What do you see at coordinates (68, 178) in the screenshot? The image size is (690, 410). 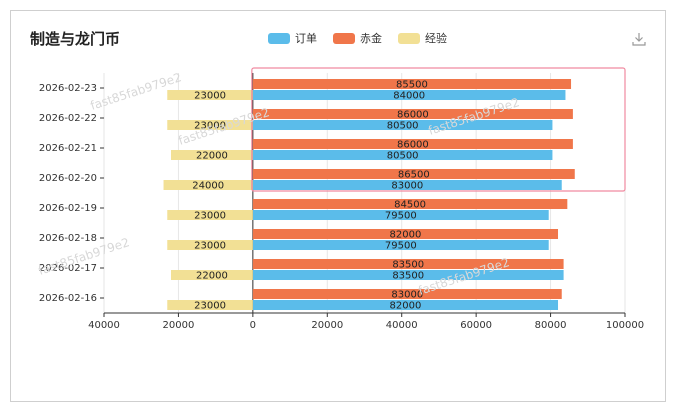 I see `category-label: 2026-02-20` at bounding box center [68, 178].